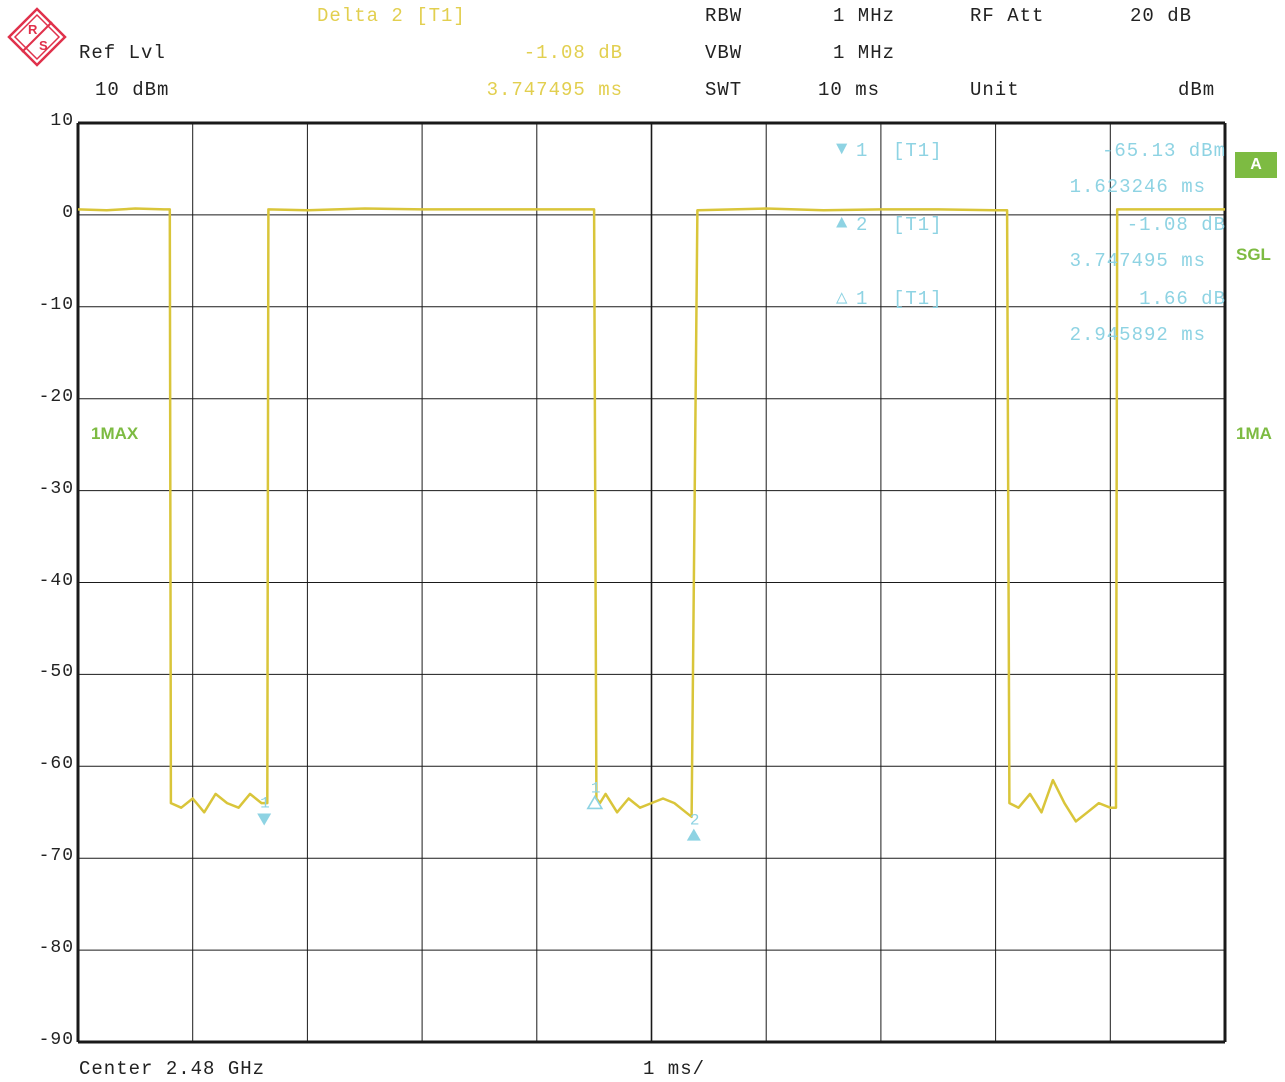 The height and width of the screenshot is (1082, 1285). What do you see at coordinates (56, 764) in the screenshot?
I see `y-tick-label: -60` at bounding box center [56, 764].